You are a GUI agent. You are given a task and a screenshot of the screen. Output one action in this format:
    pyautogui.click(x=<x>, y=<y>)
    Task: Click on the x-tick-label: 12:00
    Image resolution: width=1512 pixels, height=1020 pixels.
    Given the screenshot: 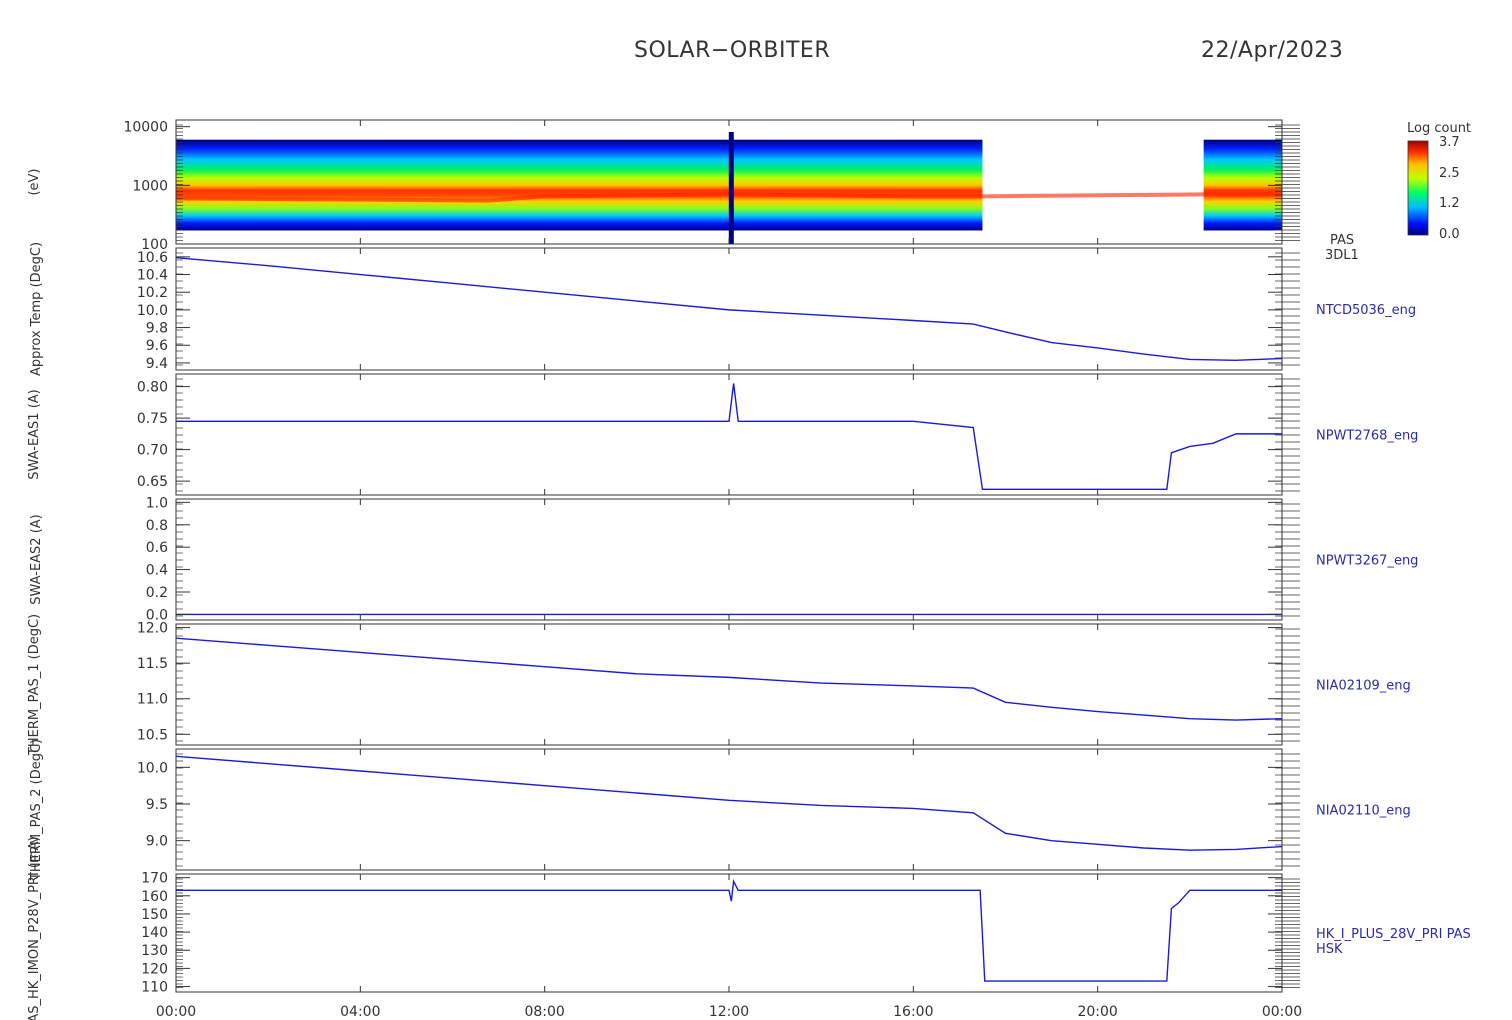 What is the action you would take?
    pyautogui.click(x=729, y=1012)
    